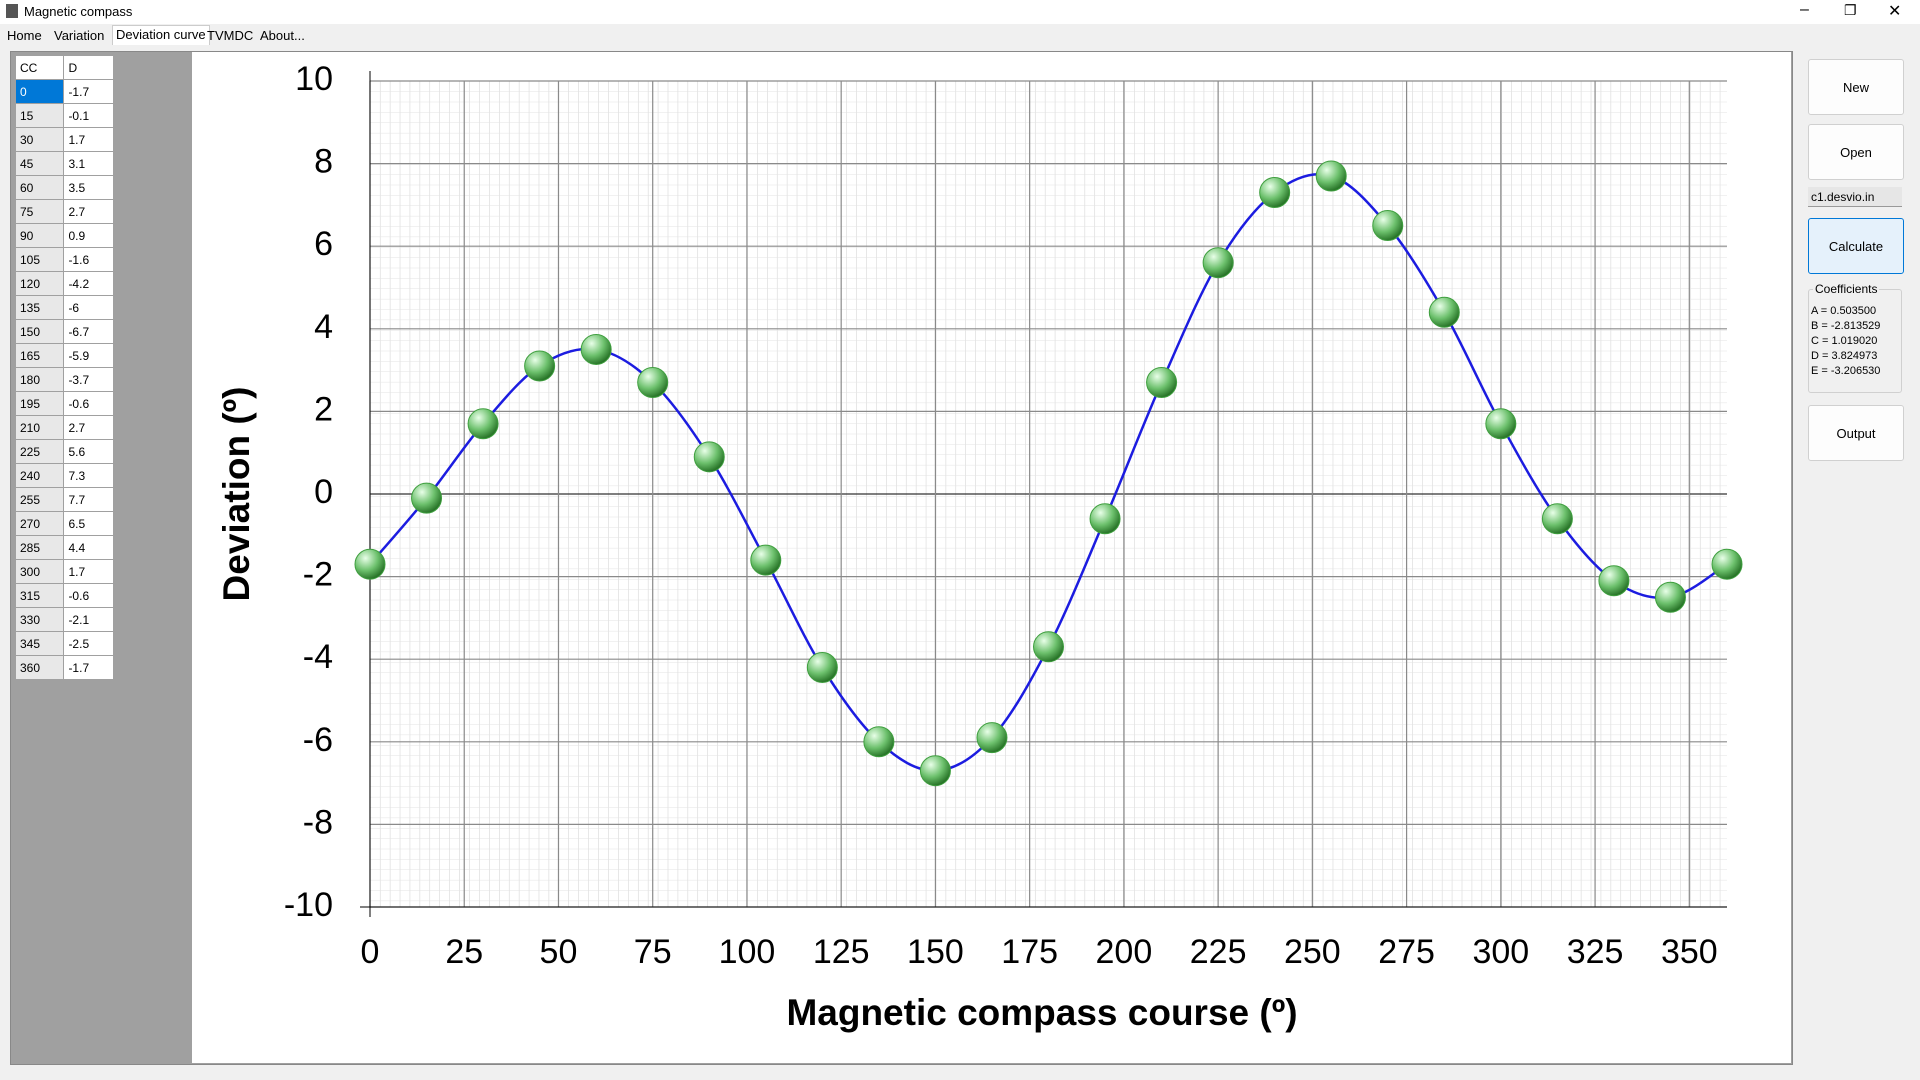 The width and height of the screenshot is (1920, 1080). I want to click on table-row: 210 2.7, so click(64, 427).